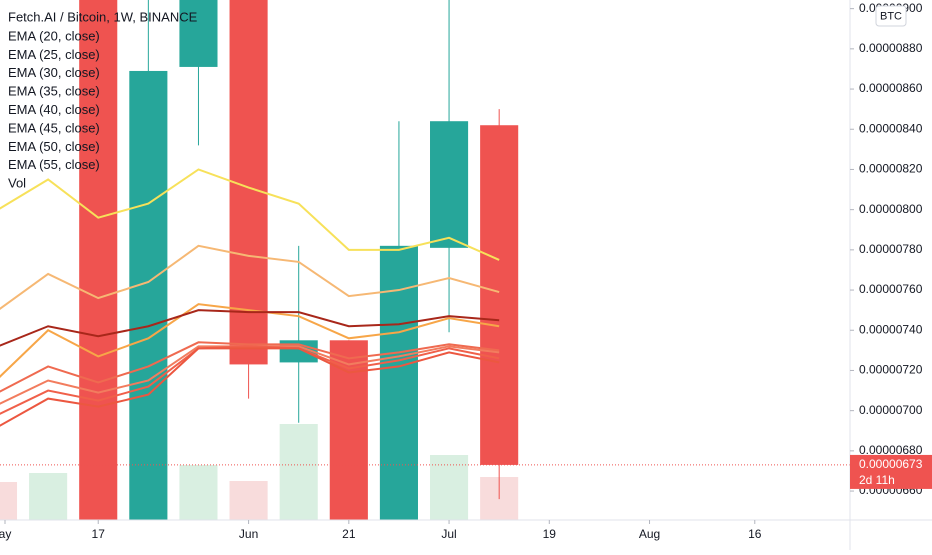 This screenshot has width=932, height=555. What do you see at coordinates (891, 289) in the screenshot?
I see `y-tick-label: 0.00000760` at bounding box center [891, 289].